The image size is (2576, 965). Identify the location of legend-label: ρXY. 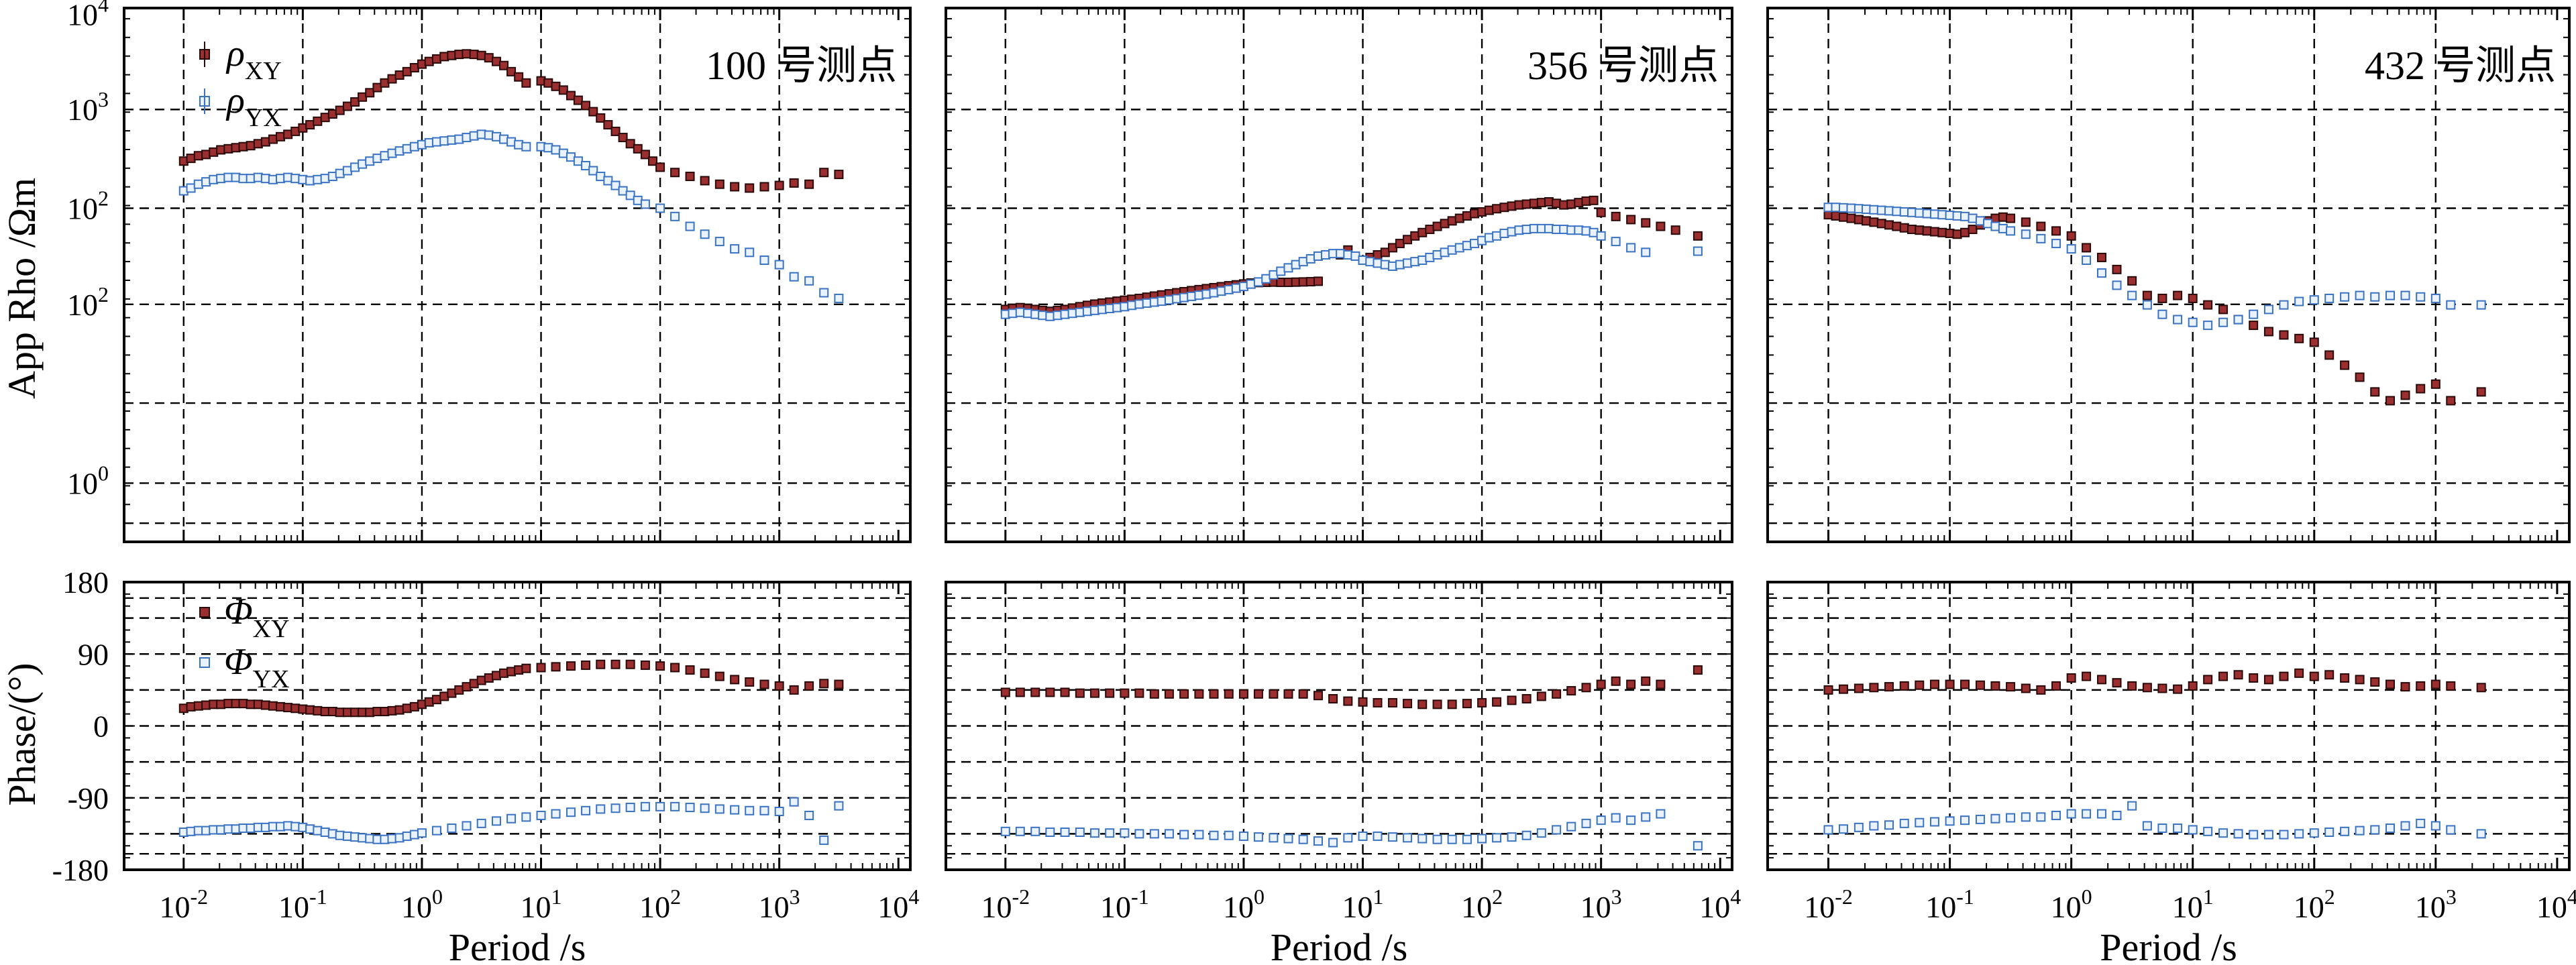
(253, 59).